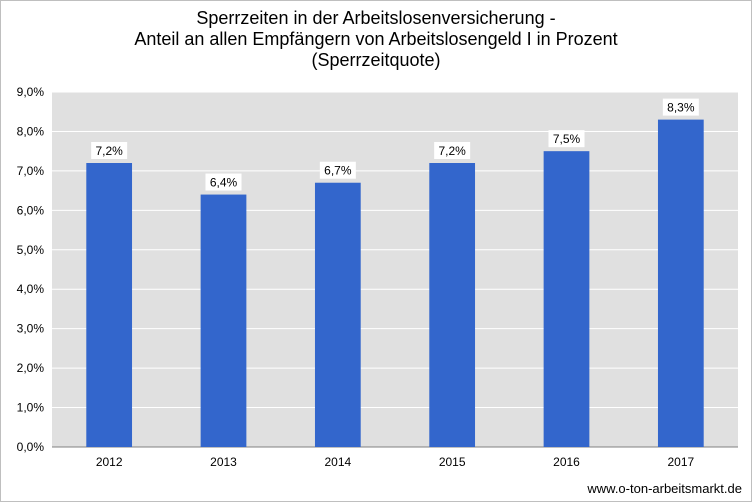  Describe the element at coordinates (31, 269) in the screenshot. I see `y-axis-ticks: 0,0% 1,0% 2,0% 3,0% 4,0% 5,0% 6,0% 7,0% 8,0% 9,0%` at that location.